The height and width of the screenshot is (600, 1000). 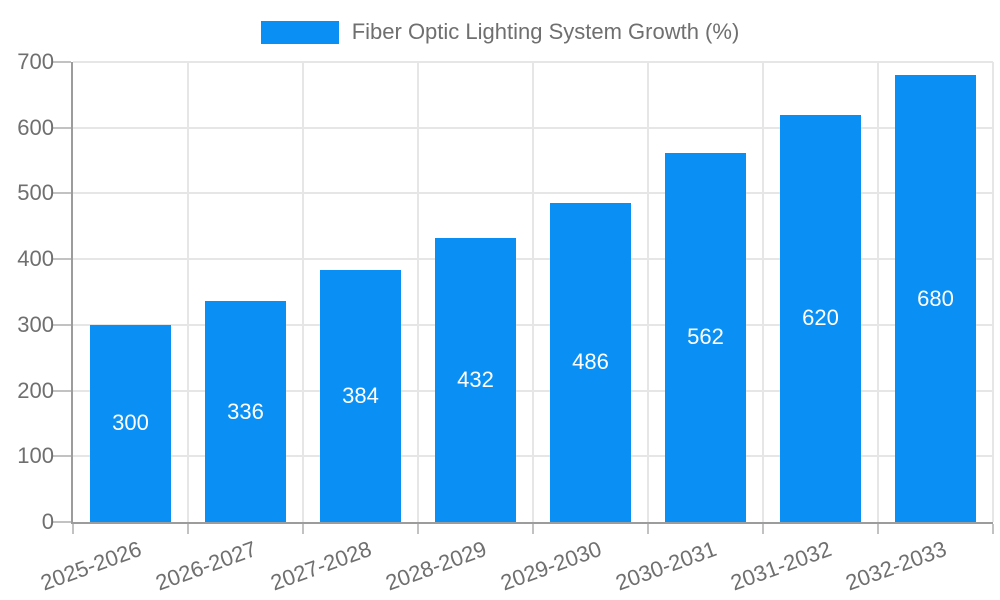 I want to click on legend-swatch, so click(x=299, y=32).